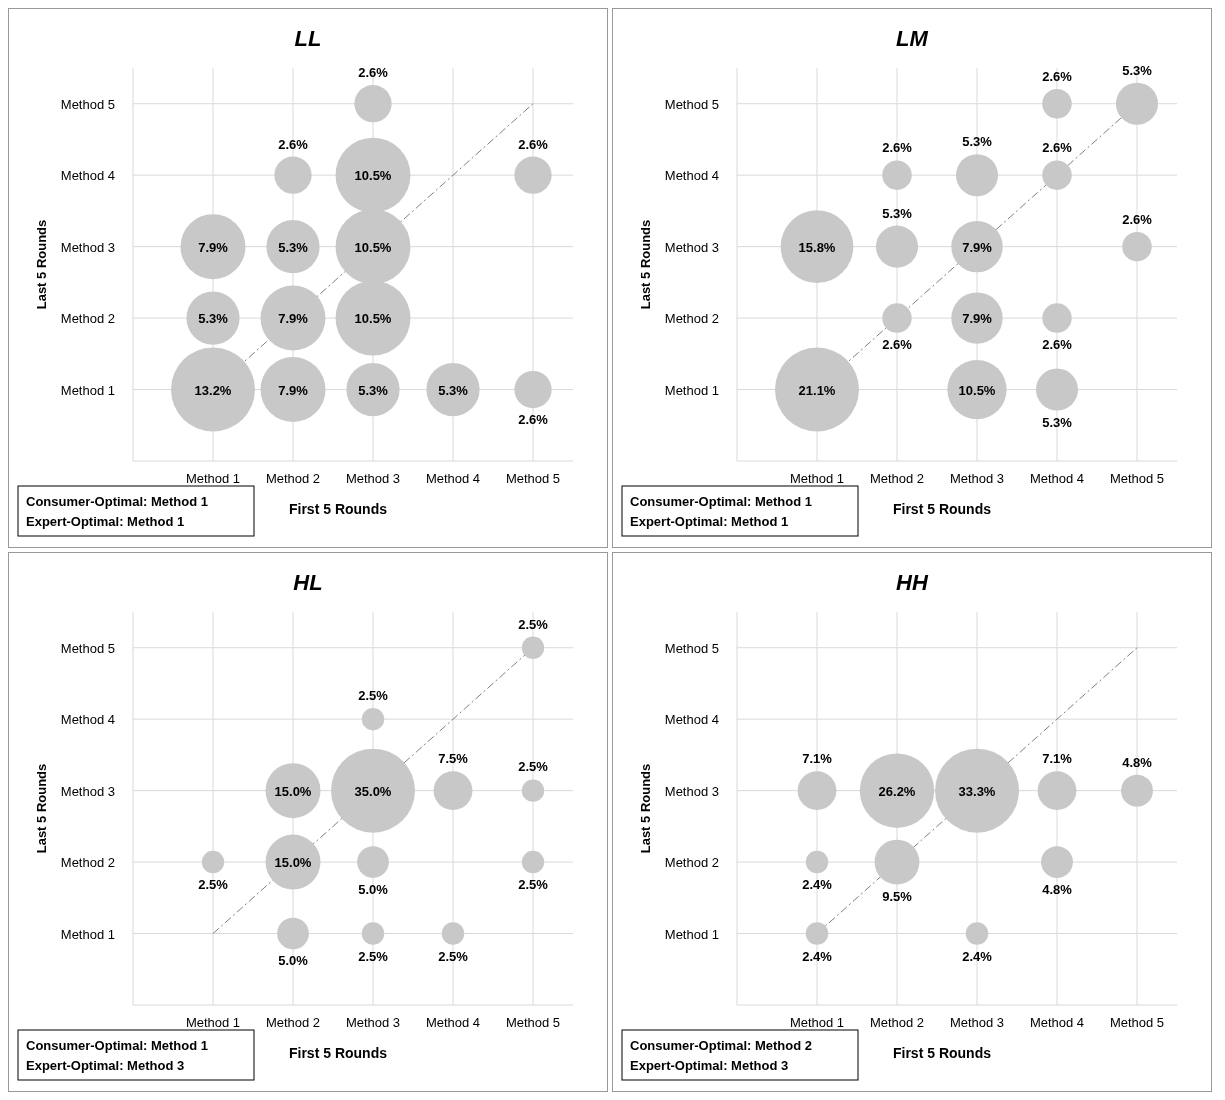 This screenshot has width=1225, height=1100. I want to click on data-label: 13.2%, so click(213, 390).